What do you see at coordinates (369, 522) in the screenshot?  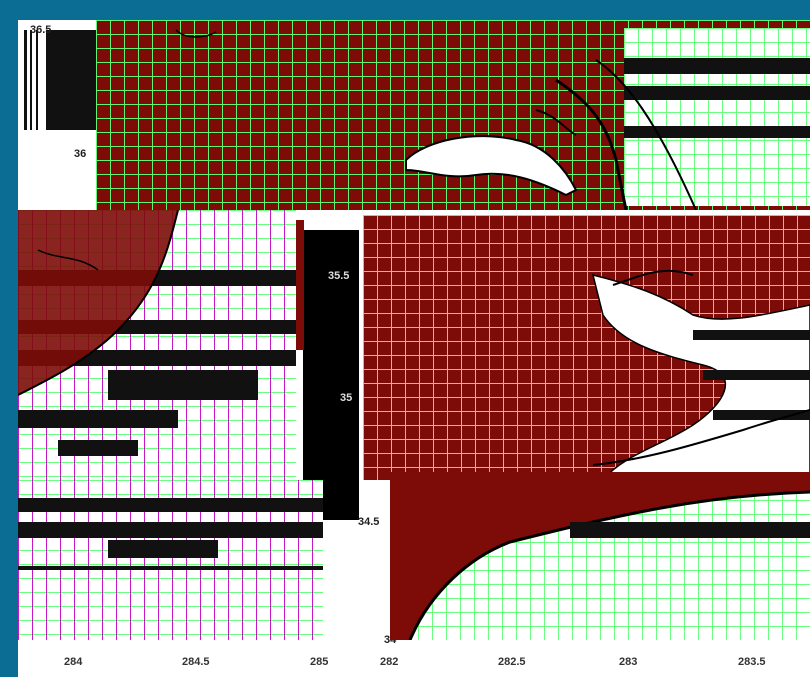 I see `lat-label-34-5: 34.5` at bounding box center [369, 522].